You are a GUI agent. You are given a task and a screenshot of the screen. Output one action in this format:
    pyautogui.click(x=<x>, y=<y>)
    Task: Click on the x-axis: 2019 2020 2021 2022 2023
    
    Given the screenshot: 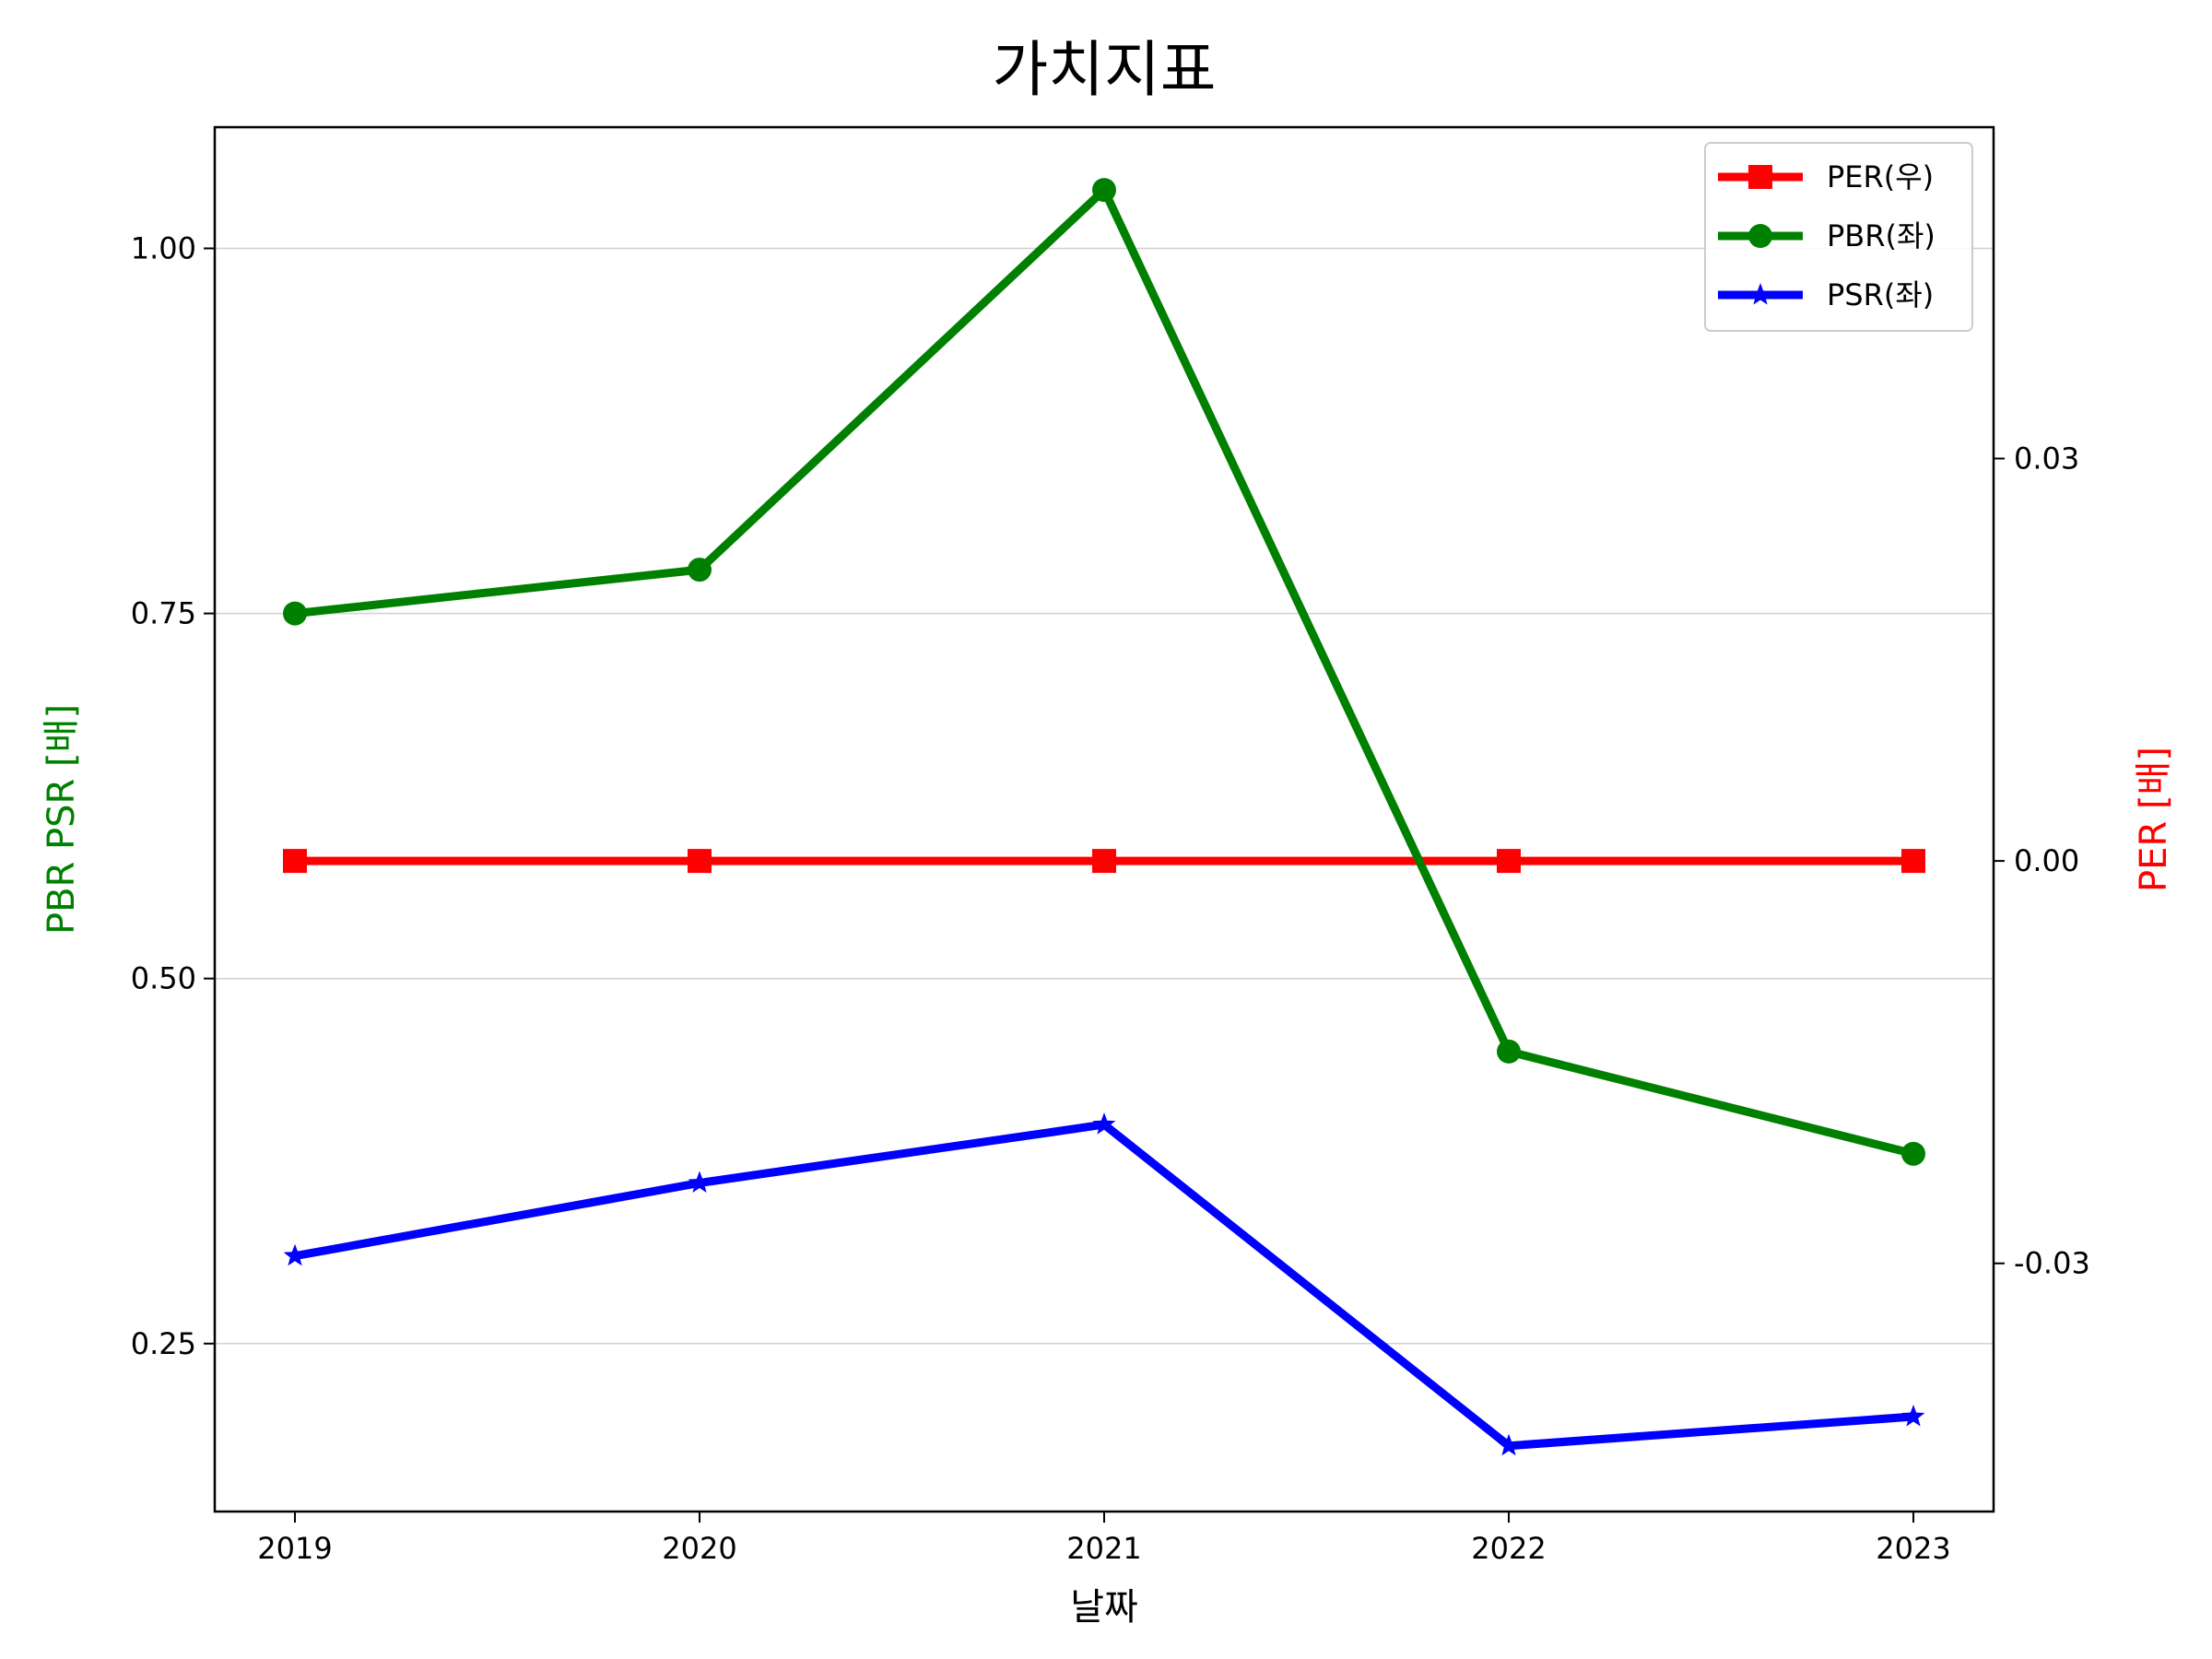 What is the action you would take?
    pyautogui.click(x=1104, y=1539)
    